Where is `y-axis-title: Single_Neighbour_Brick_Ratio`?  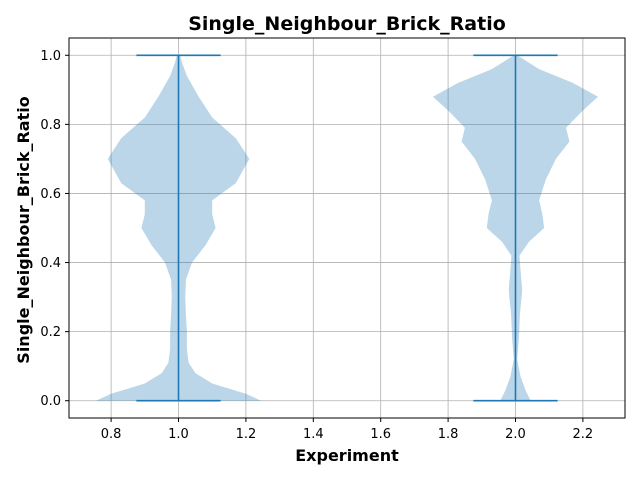 y-axis-title: Single_Neighbour_Brick_Ratio is located at coordinates (23, 229).